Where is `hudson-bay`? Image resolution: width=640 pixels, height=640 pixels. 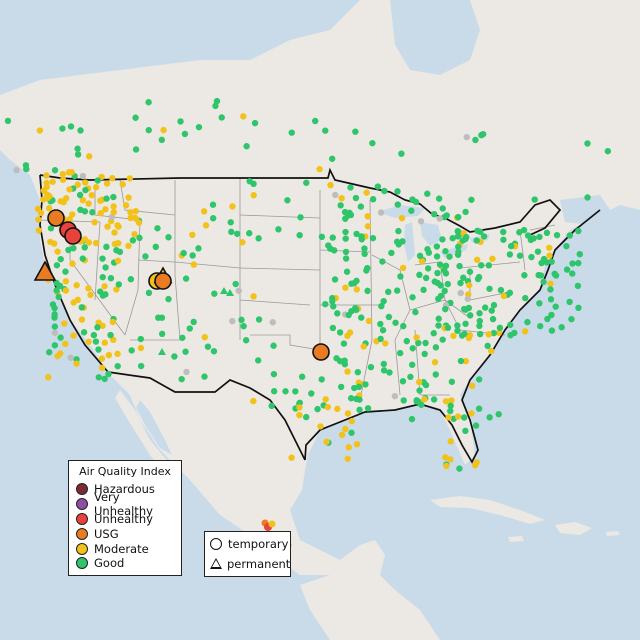 hudson-bay is located at coordinates (435, 37).